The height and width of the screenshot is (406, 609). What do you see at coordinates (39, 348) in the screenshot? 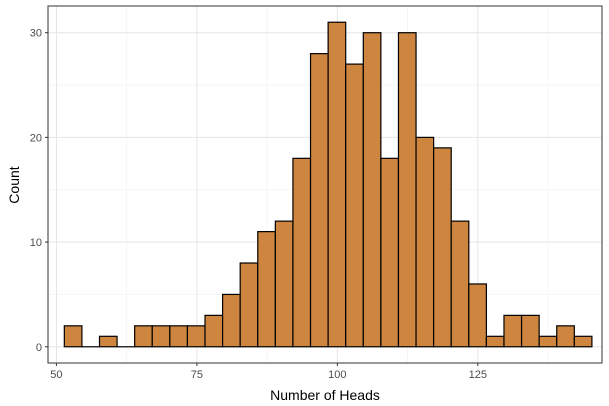
I see `y-tick-label: 0` at bounding box center [39, 348].